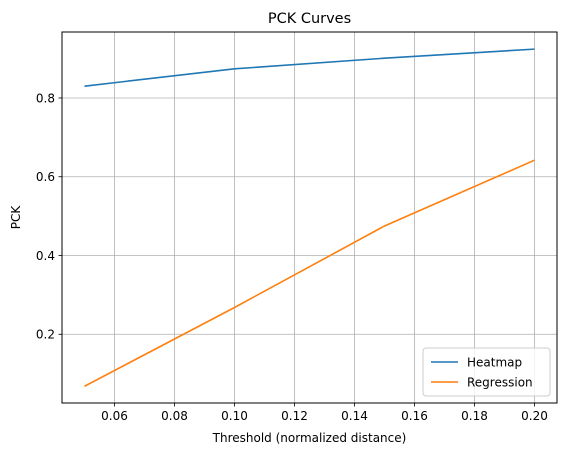  I want to click on legend-box, so click(486, 372).